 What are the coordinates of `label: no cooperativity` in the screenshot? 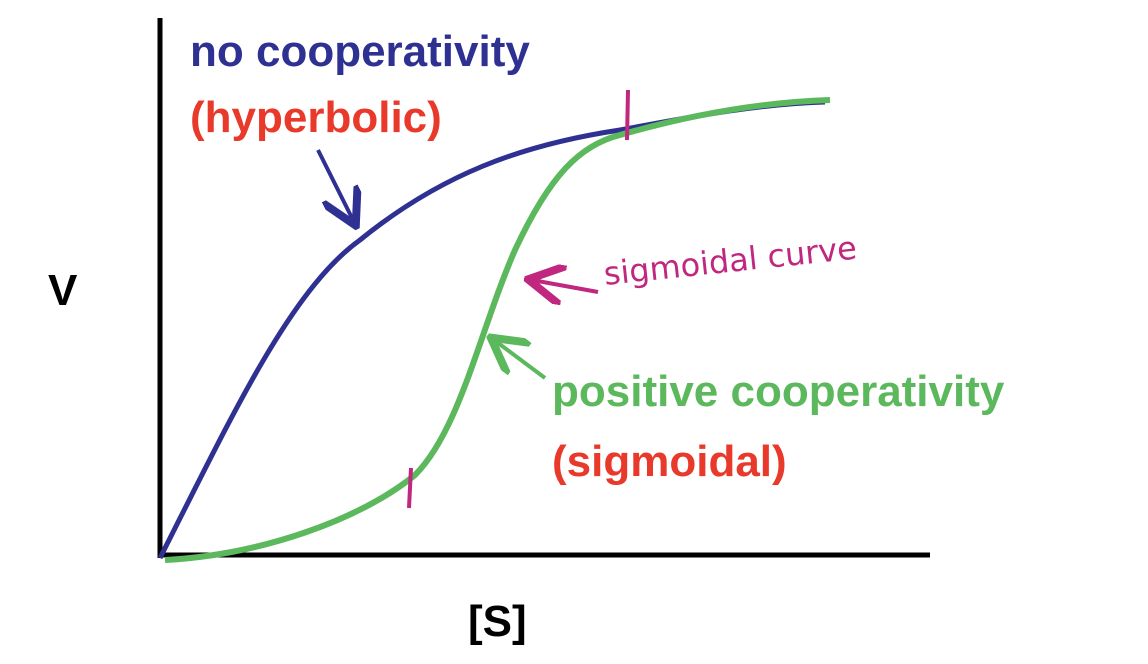 It's located at (360, 51).